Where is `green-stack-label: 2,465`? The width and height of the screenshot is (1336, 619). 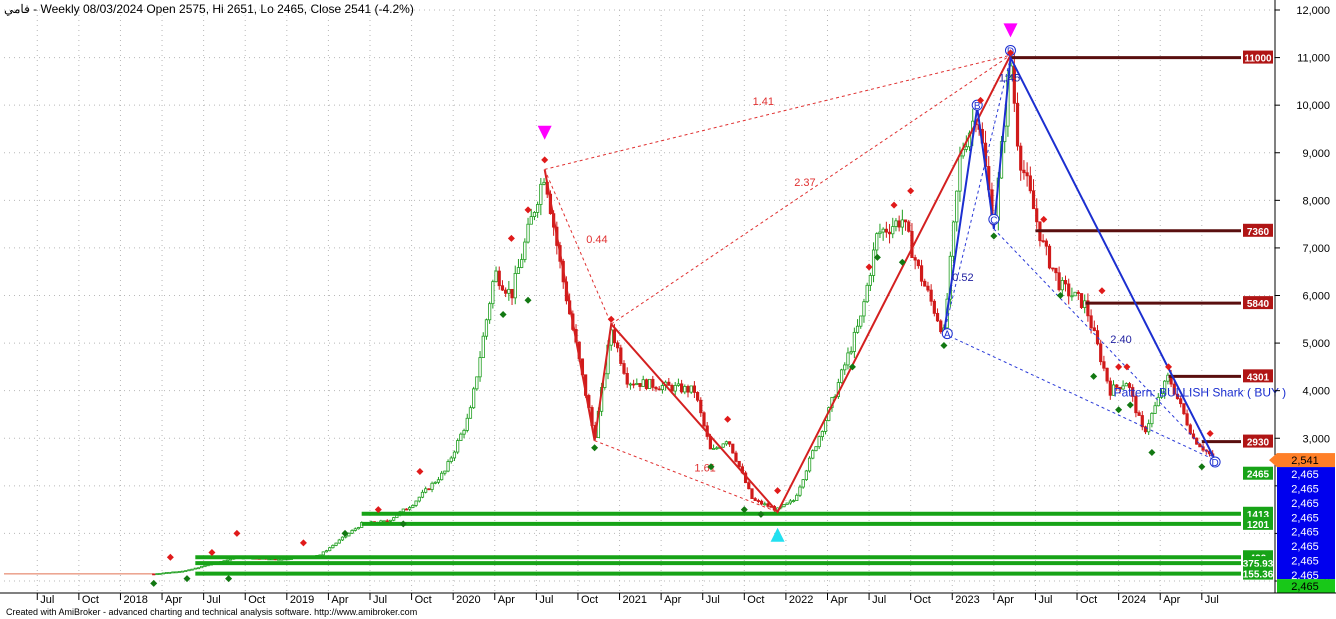
green-stack-label: 2,465 is located at coordinates (1305, 587).